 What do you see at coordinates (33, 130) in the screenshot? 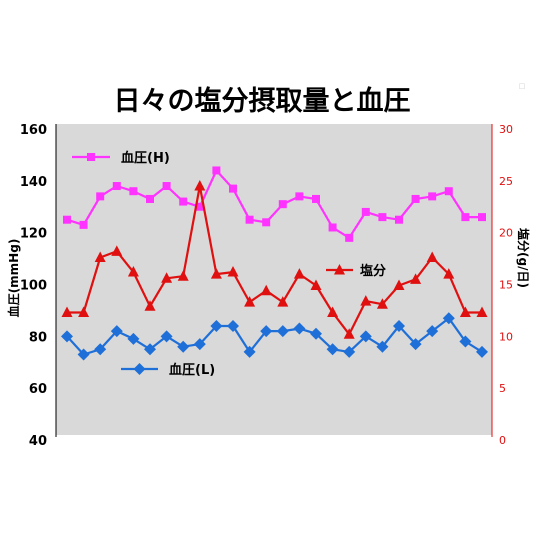
I see `y-tick-label: 160` at bounding box center [33, 130].